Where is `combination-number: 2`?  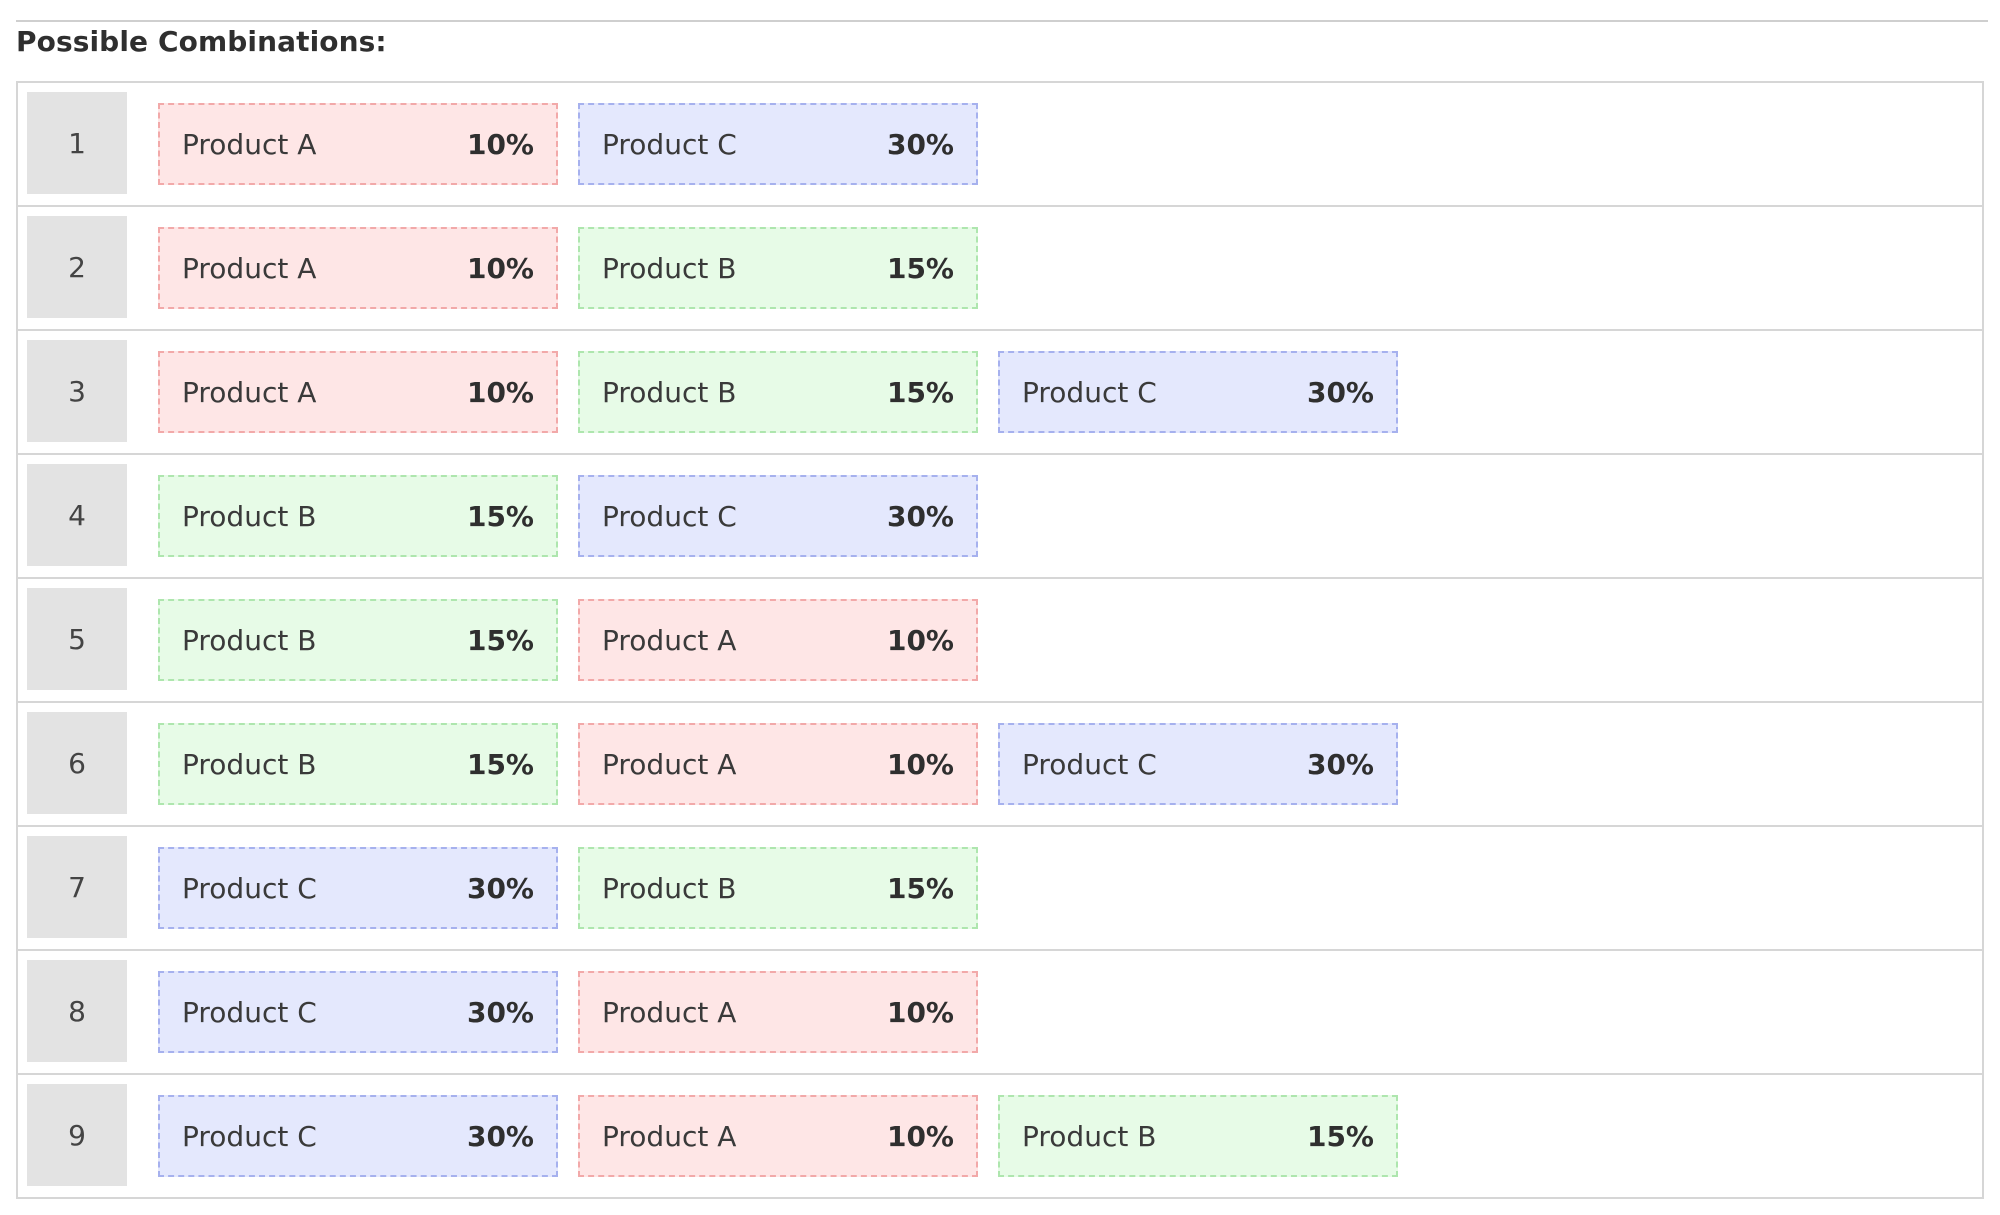
combination-number: 2 is located at coordinates (77, 267).